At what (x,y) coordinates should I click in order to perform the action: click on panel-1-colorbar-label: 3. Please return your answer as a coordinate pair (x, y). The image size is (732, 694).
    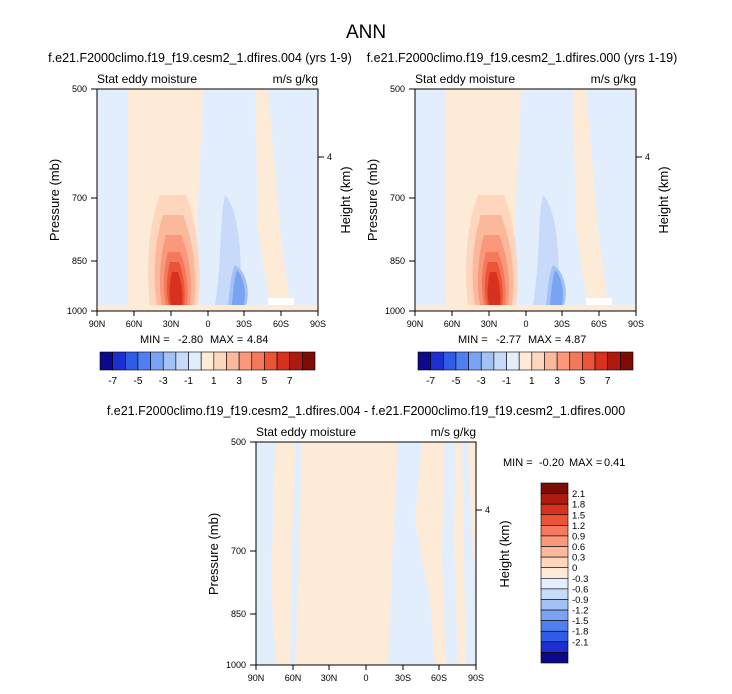
    Looking at the image, I should click on (239, 381).